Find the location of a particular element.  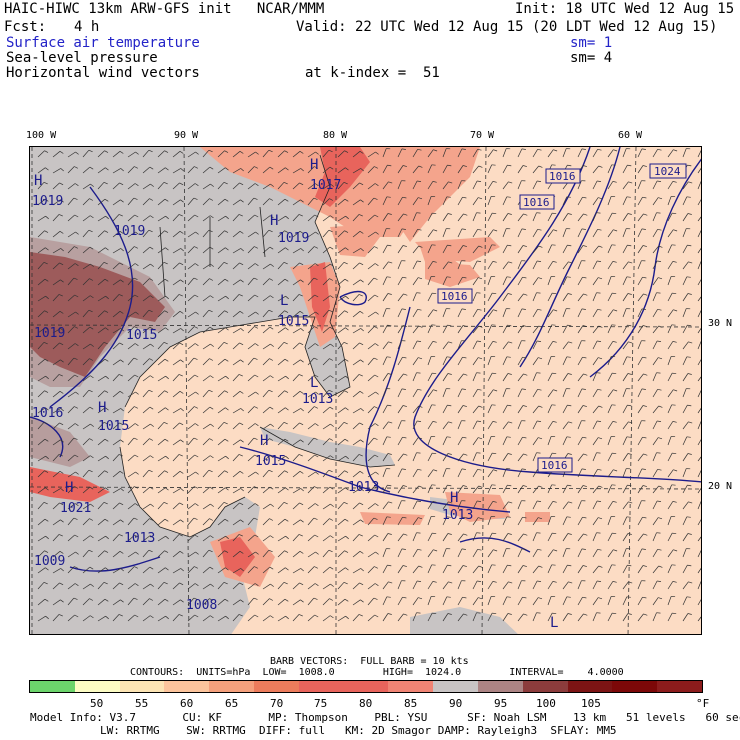

high-marker: H is located at coordinates (454, 498).